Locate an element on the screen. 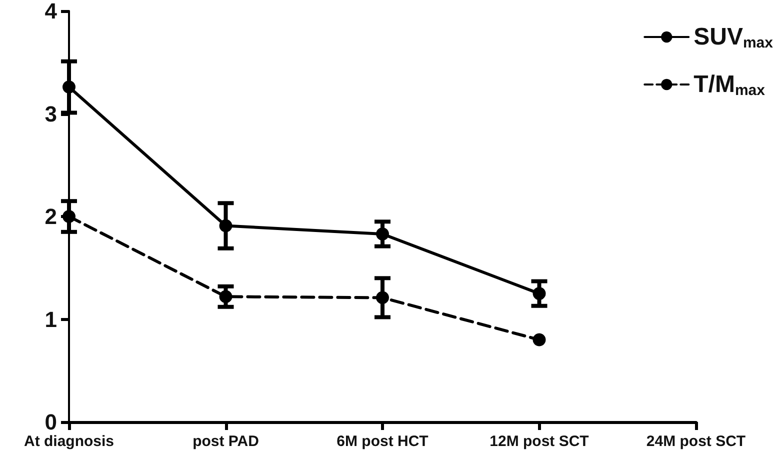 The width and height of the screenshot is (780, 470). x-tick-label: At diagnosis is located at coordinates (69, 441).